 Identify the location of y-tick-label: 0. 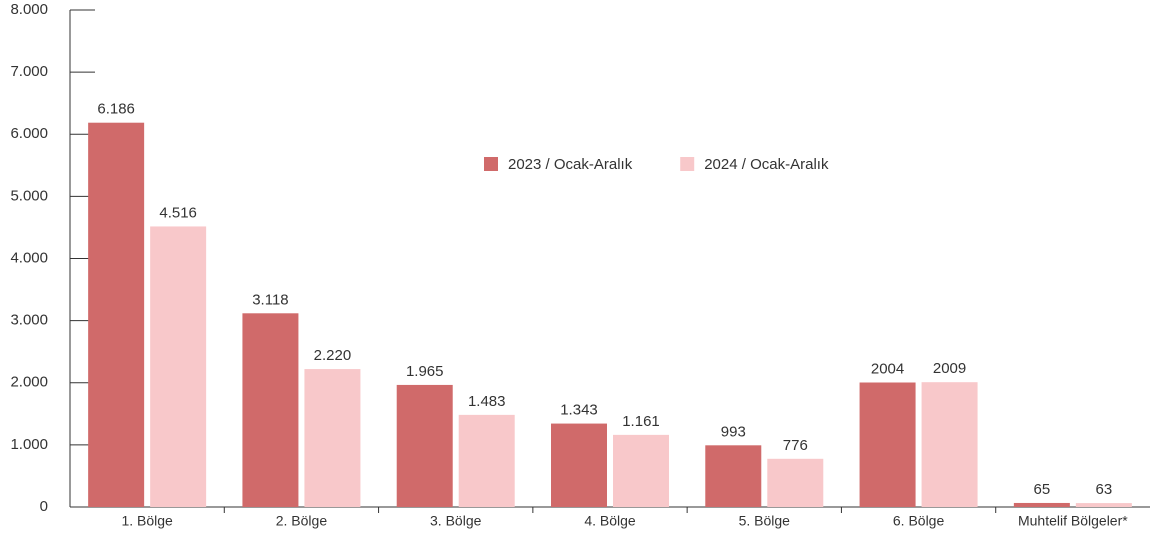
(44, 506).